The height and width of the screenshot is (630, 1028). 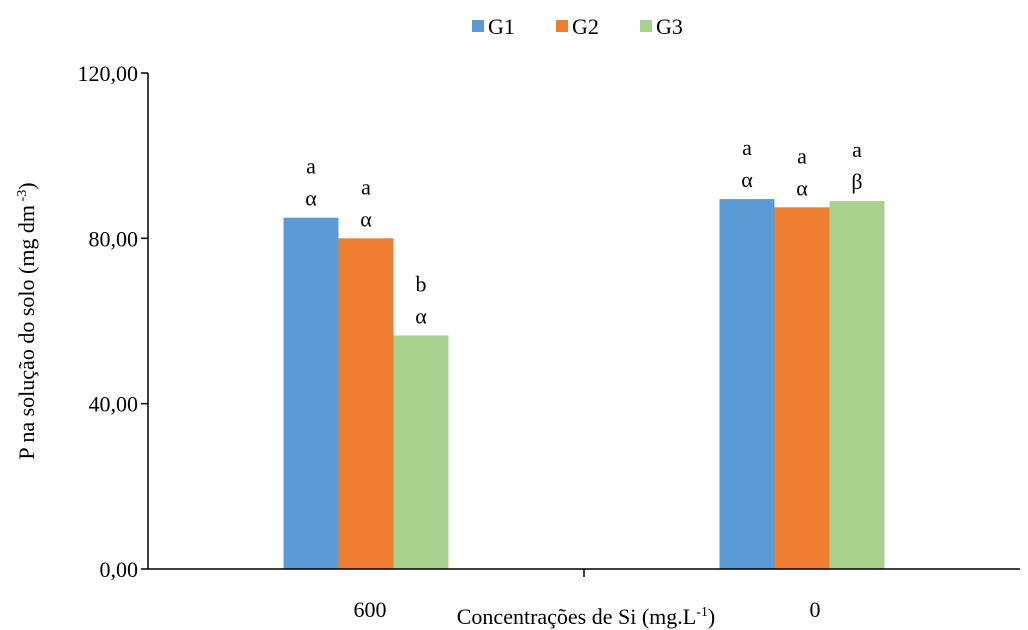 I want to click on y-tick-label: 80,00, so click(x=114, y=238).